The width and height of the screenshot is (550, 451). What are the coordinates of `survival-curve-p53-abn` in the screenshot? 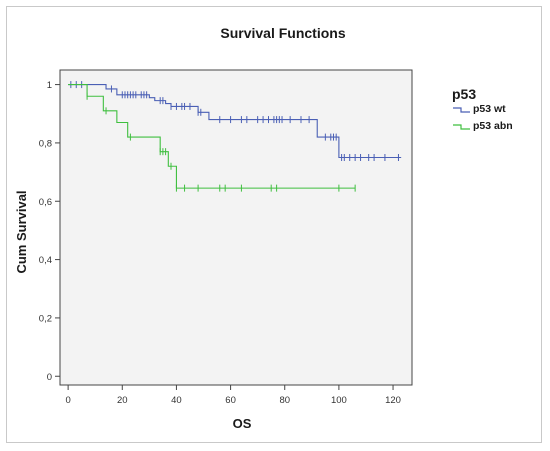 It's located at (212, 136).